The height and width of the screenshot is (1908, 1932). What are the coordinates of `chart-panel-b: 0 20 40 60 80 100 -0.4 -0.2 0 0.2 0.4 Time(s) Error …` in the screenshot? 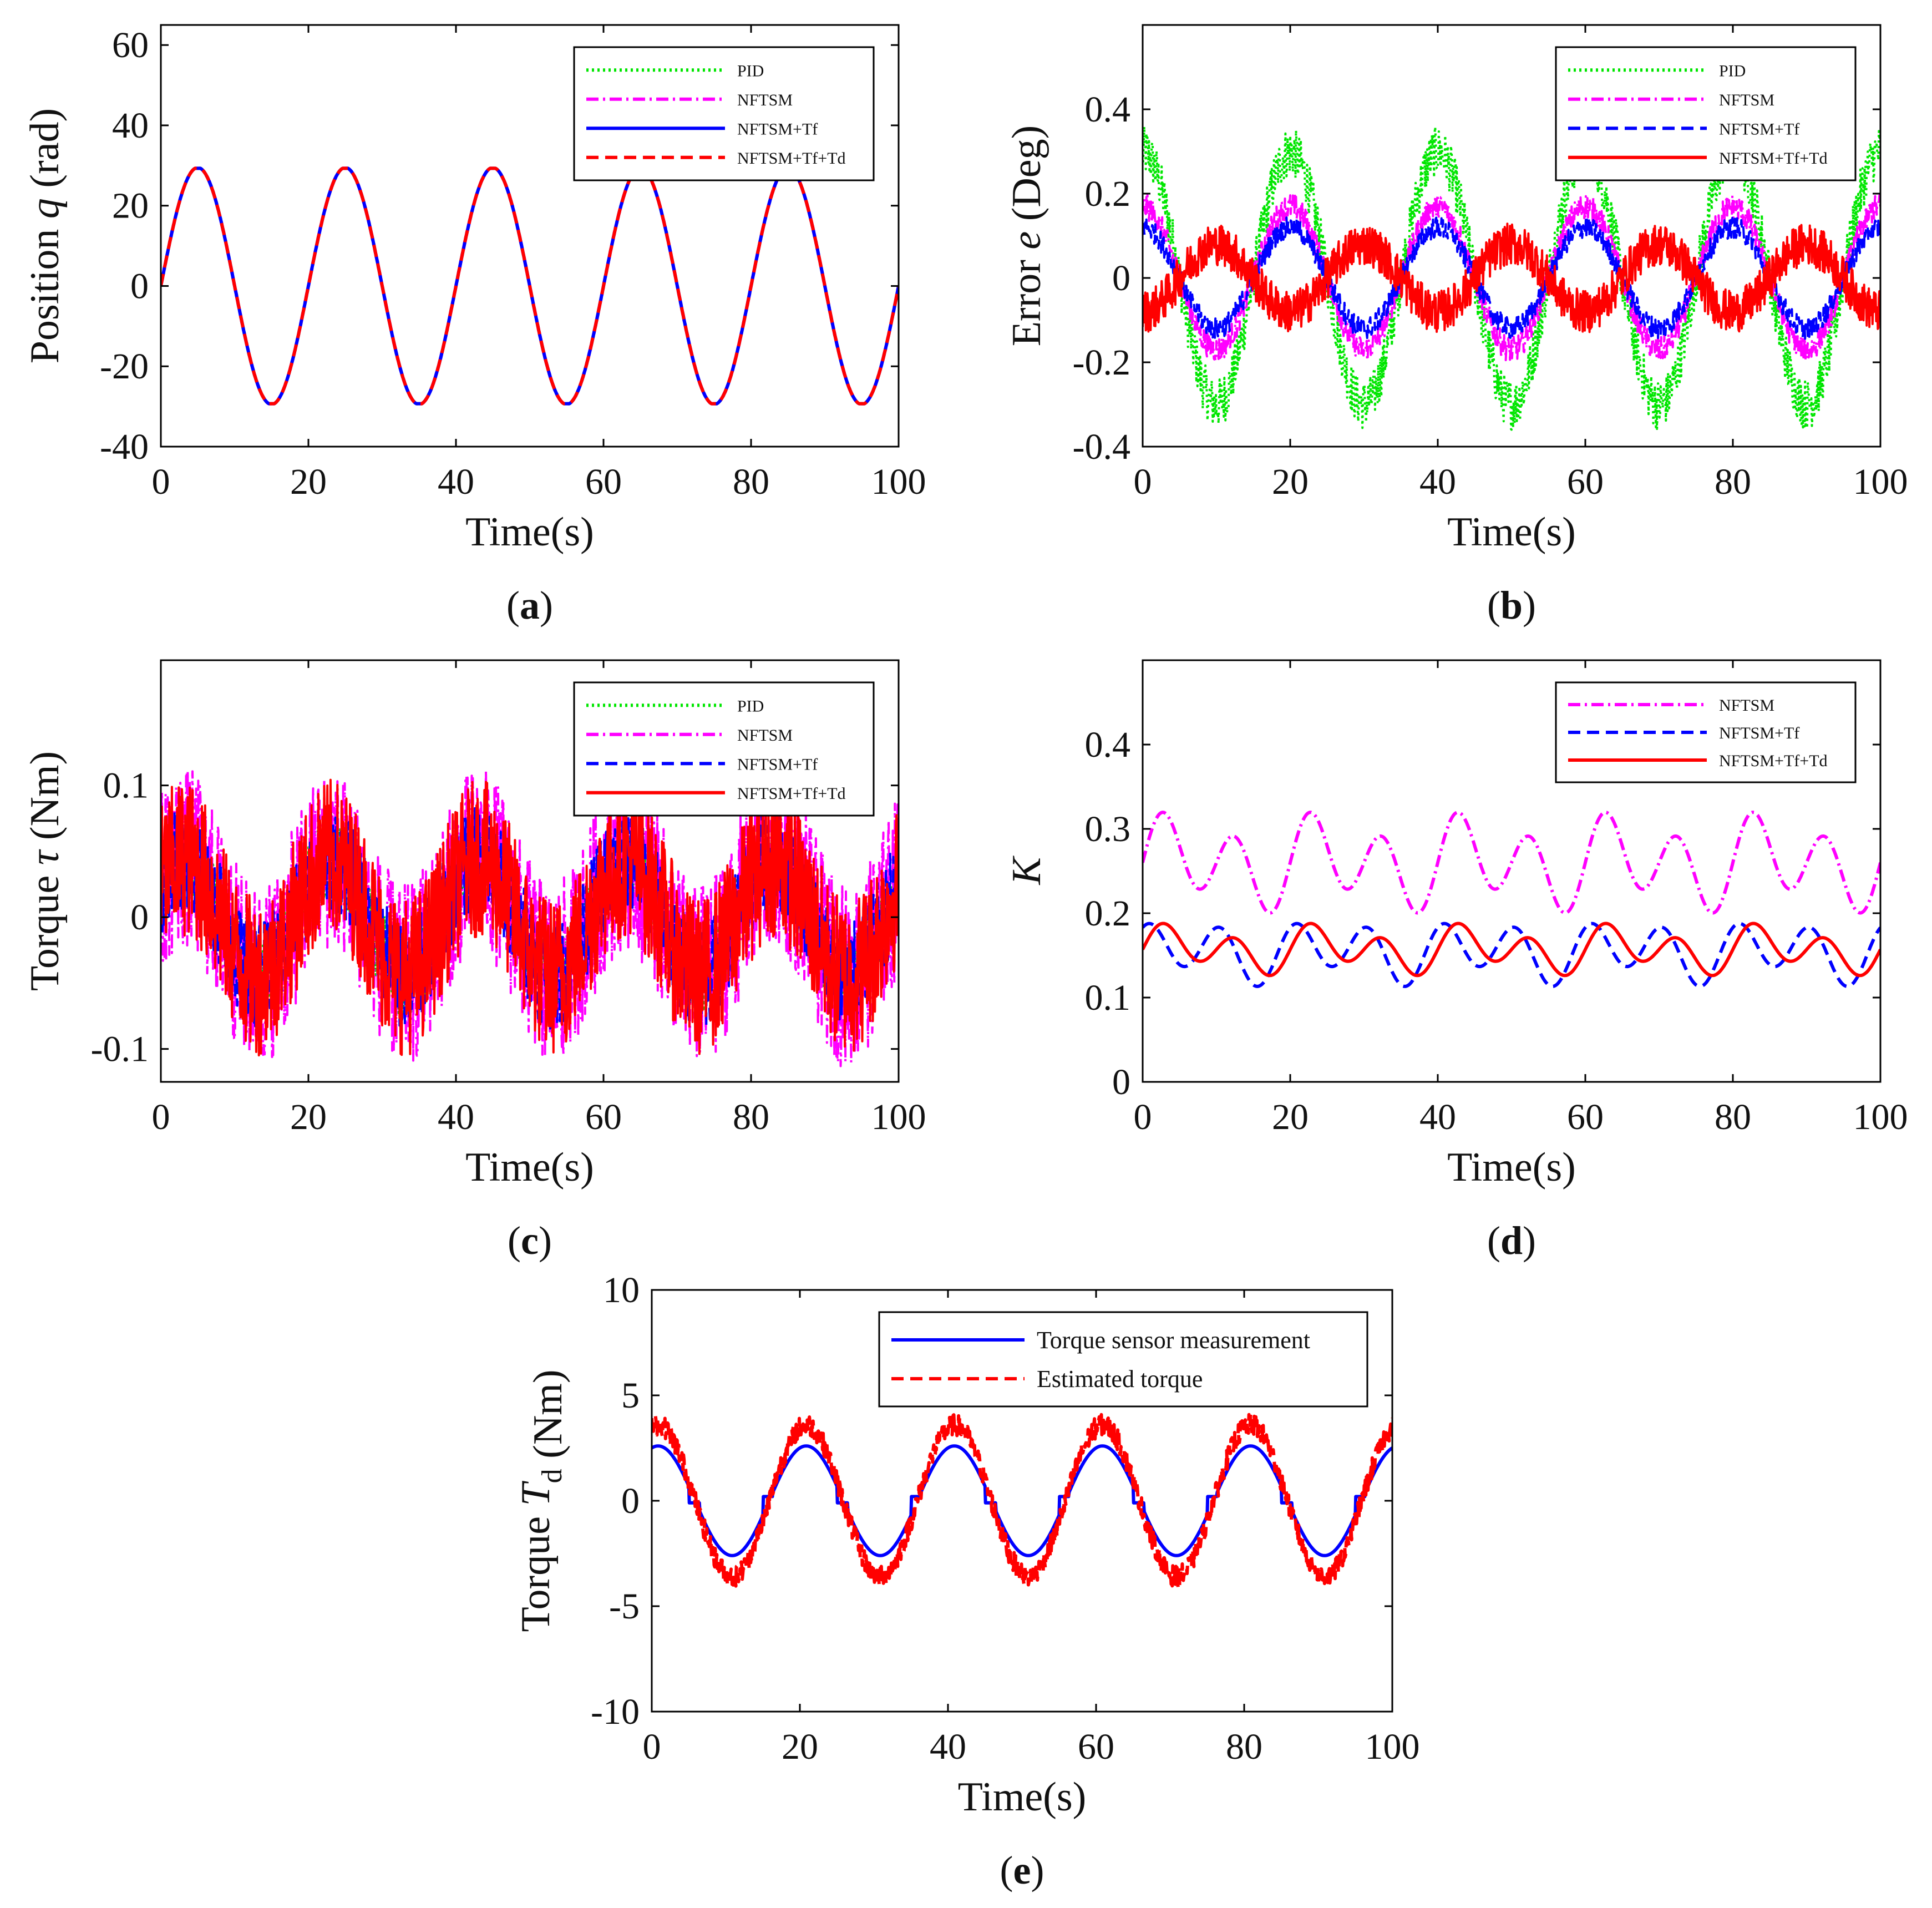 It's located at (1456, 325).